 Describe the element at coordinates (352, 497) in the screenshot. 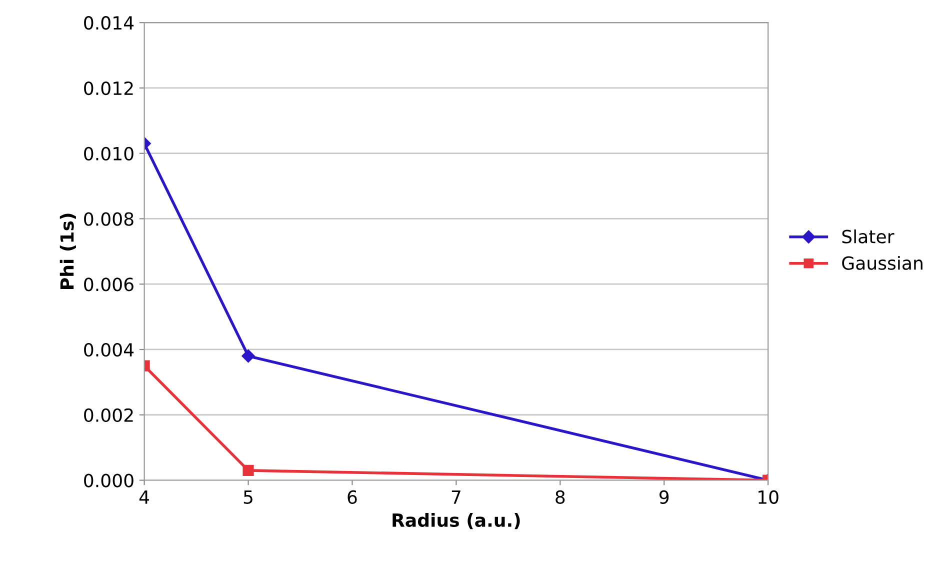

I see `x-tick-label: 6` at that location.